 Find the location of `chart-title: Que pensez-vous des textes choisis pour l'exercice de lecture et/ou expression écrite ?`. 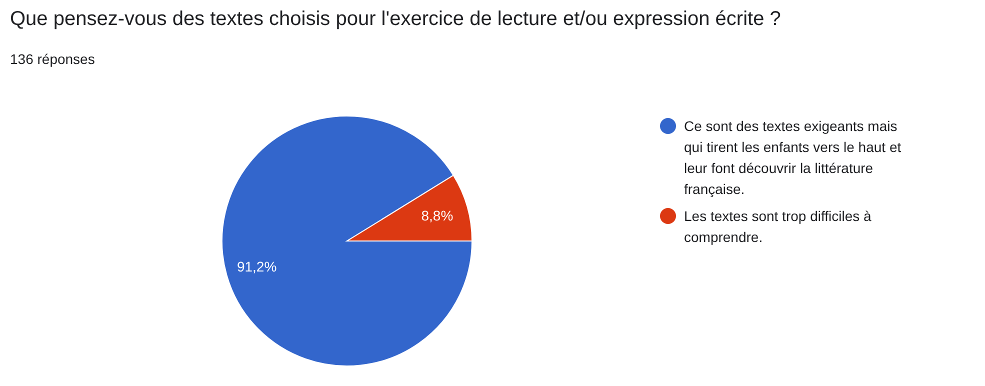

chart-title: Que pensez-vous des textes choisis pour l'exercice de lecture et/ou expression écrite ? is located at coordinates (395, 19).